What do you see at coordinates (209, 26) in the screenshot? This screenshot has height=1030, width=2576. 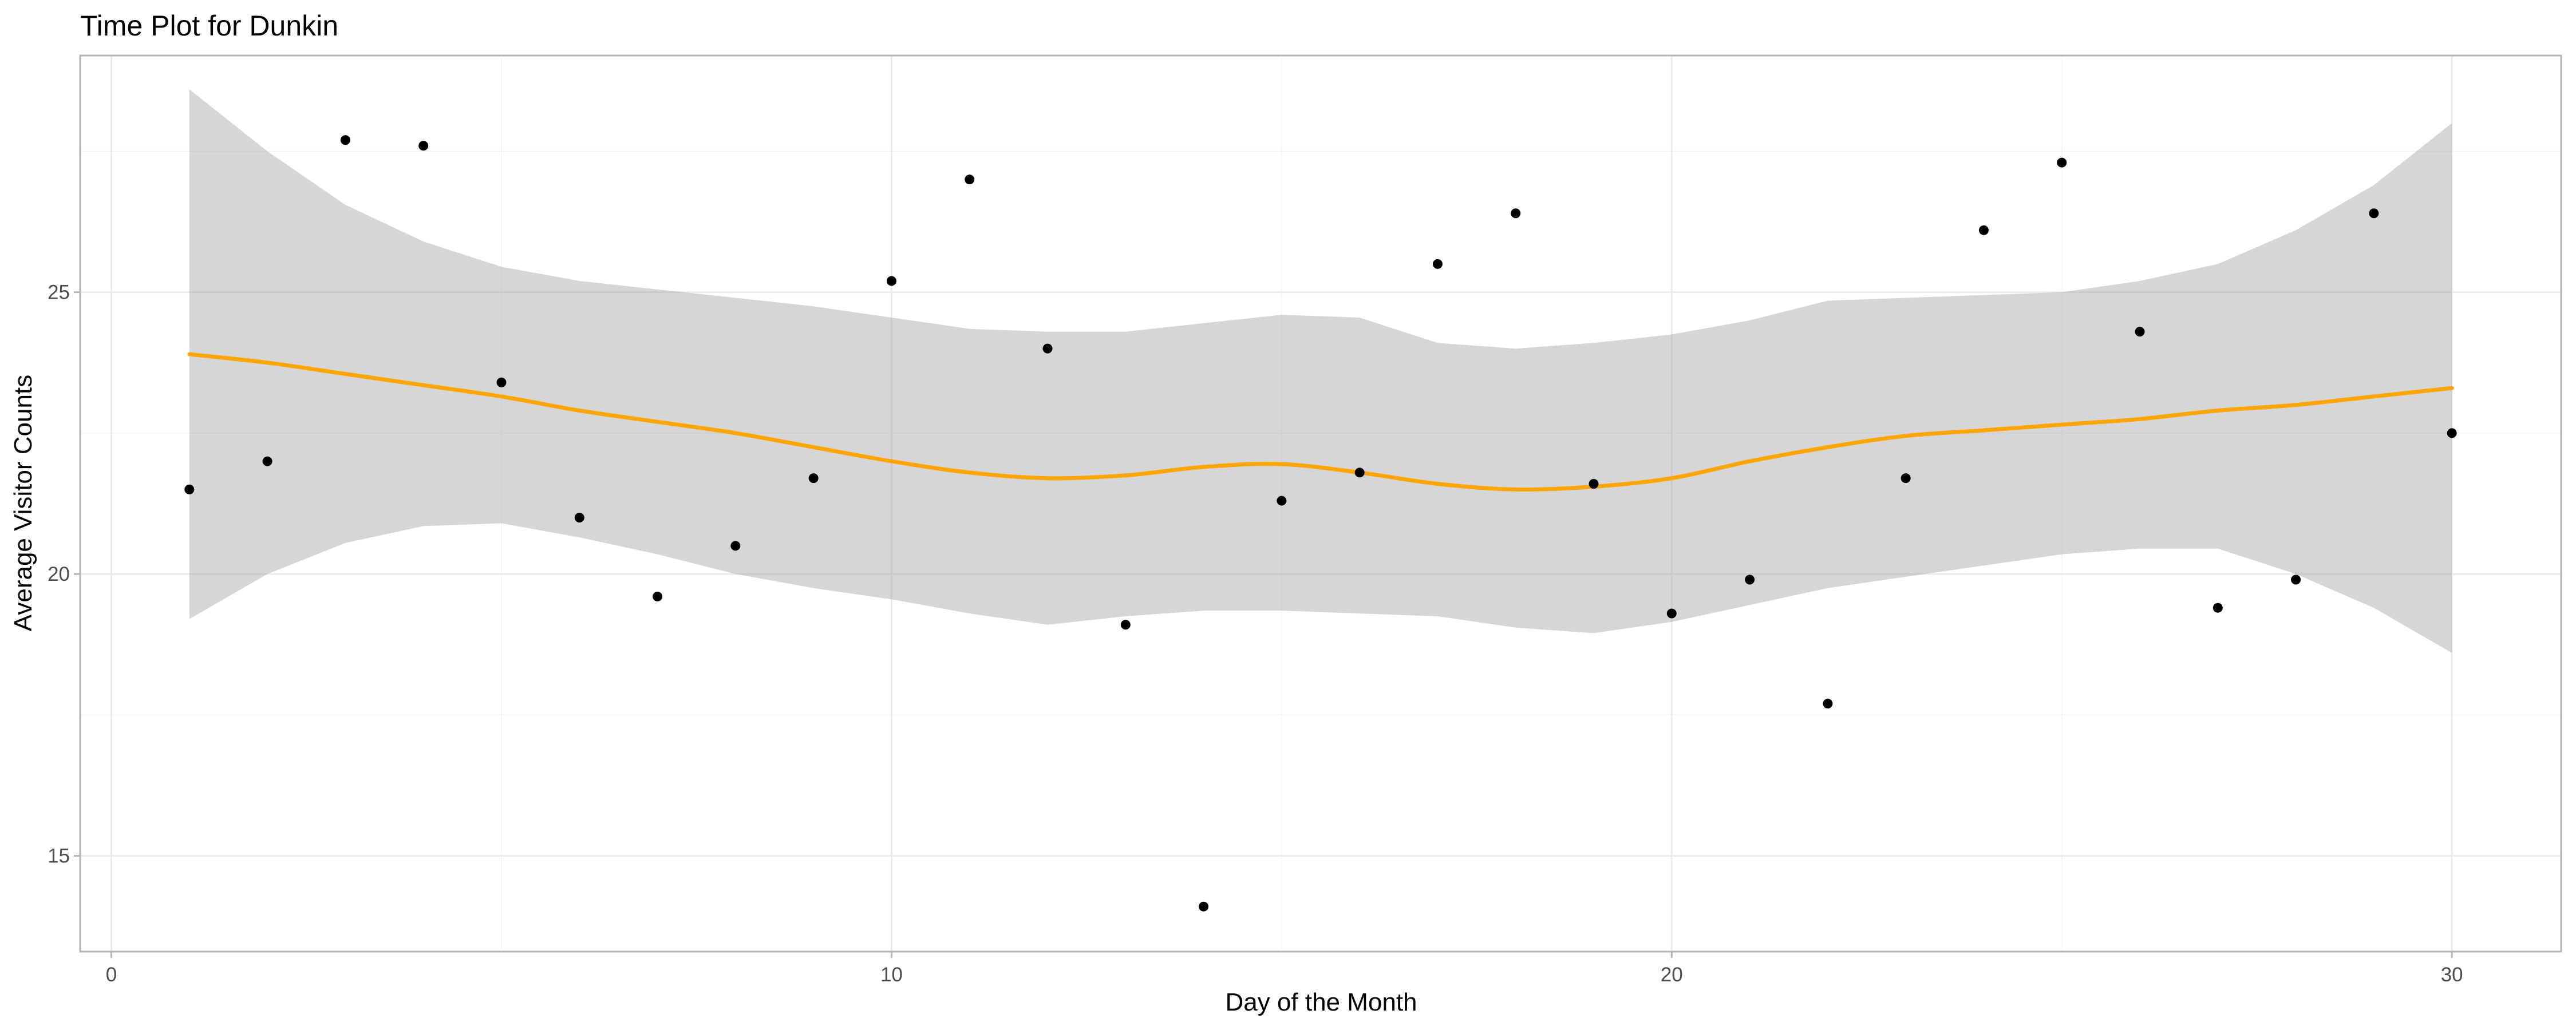 I see `chart-title: Time Plot for Dunkin` at bounding box center [209, 26].